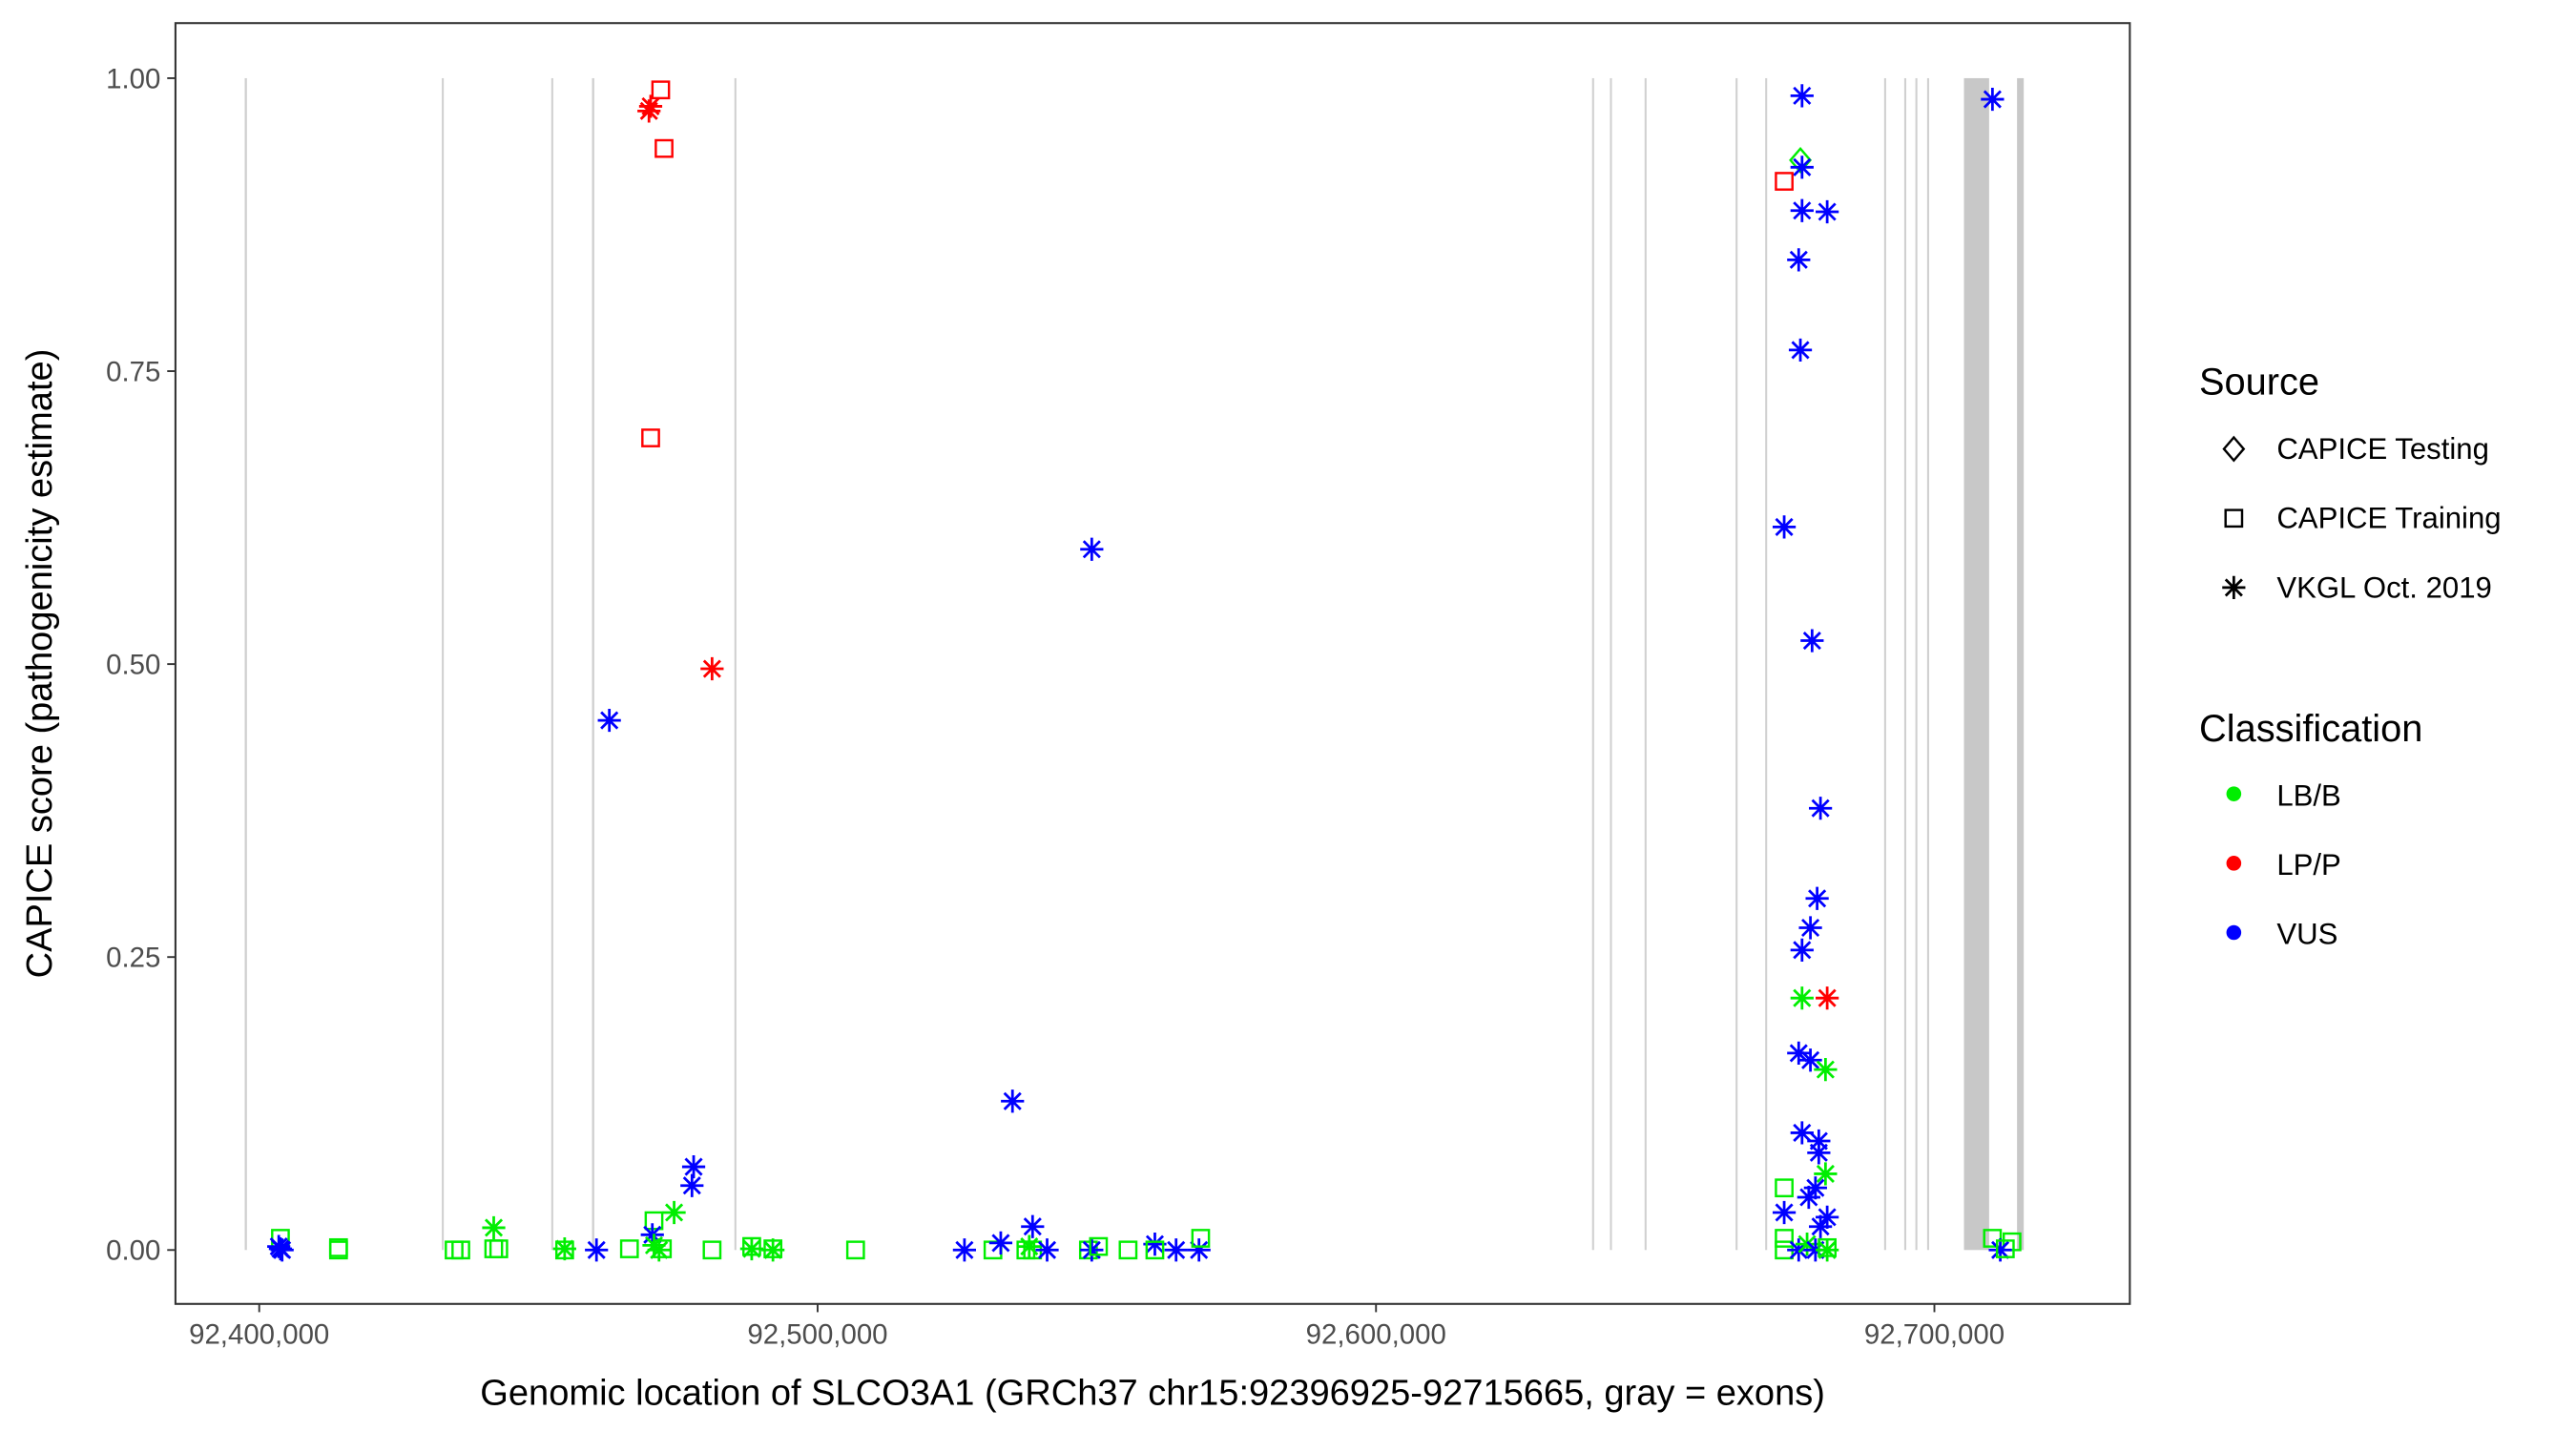 This screenshot has height=1431, width=2576. What do you see at coordinates (1097, 1327) in the screenshot?
I see `x-axis: 92,400,000 92,500,000 92,600,000 92,700,000` at bounding box center [1097, 1327].